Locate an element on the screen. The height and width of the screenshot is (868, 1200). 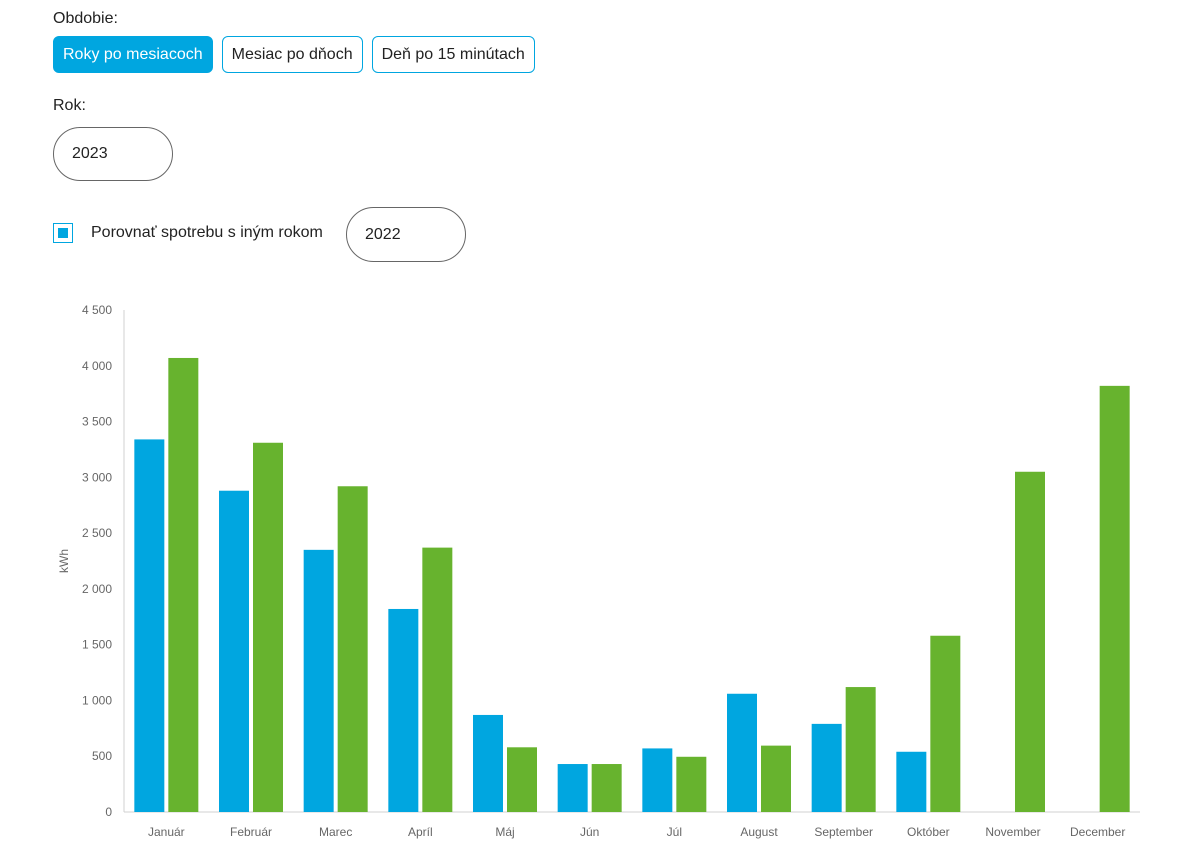
x-tick-label: Máj is located at coordinates (504, 832).